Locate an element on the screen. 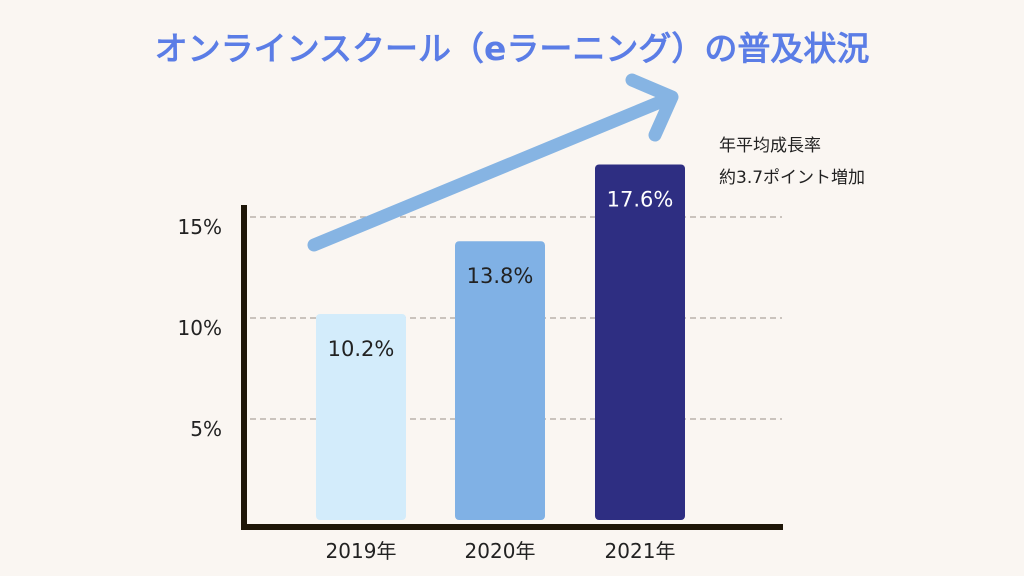 The height and width of the screenshot is (576, 1024). growth-note-line-1: 年平均成長率 is located at coordinates (770, 146).